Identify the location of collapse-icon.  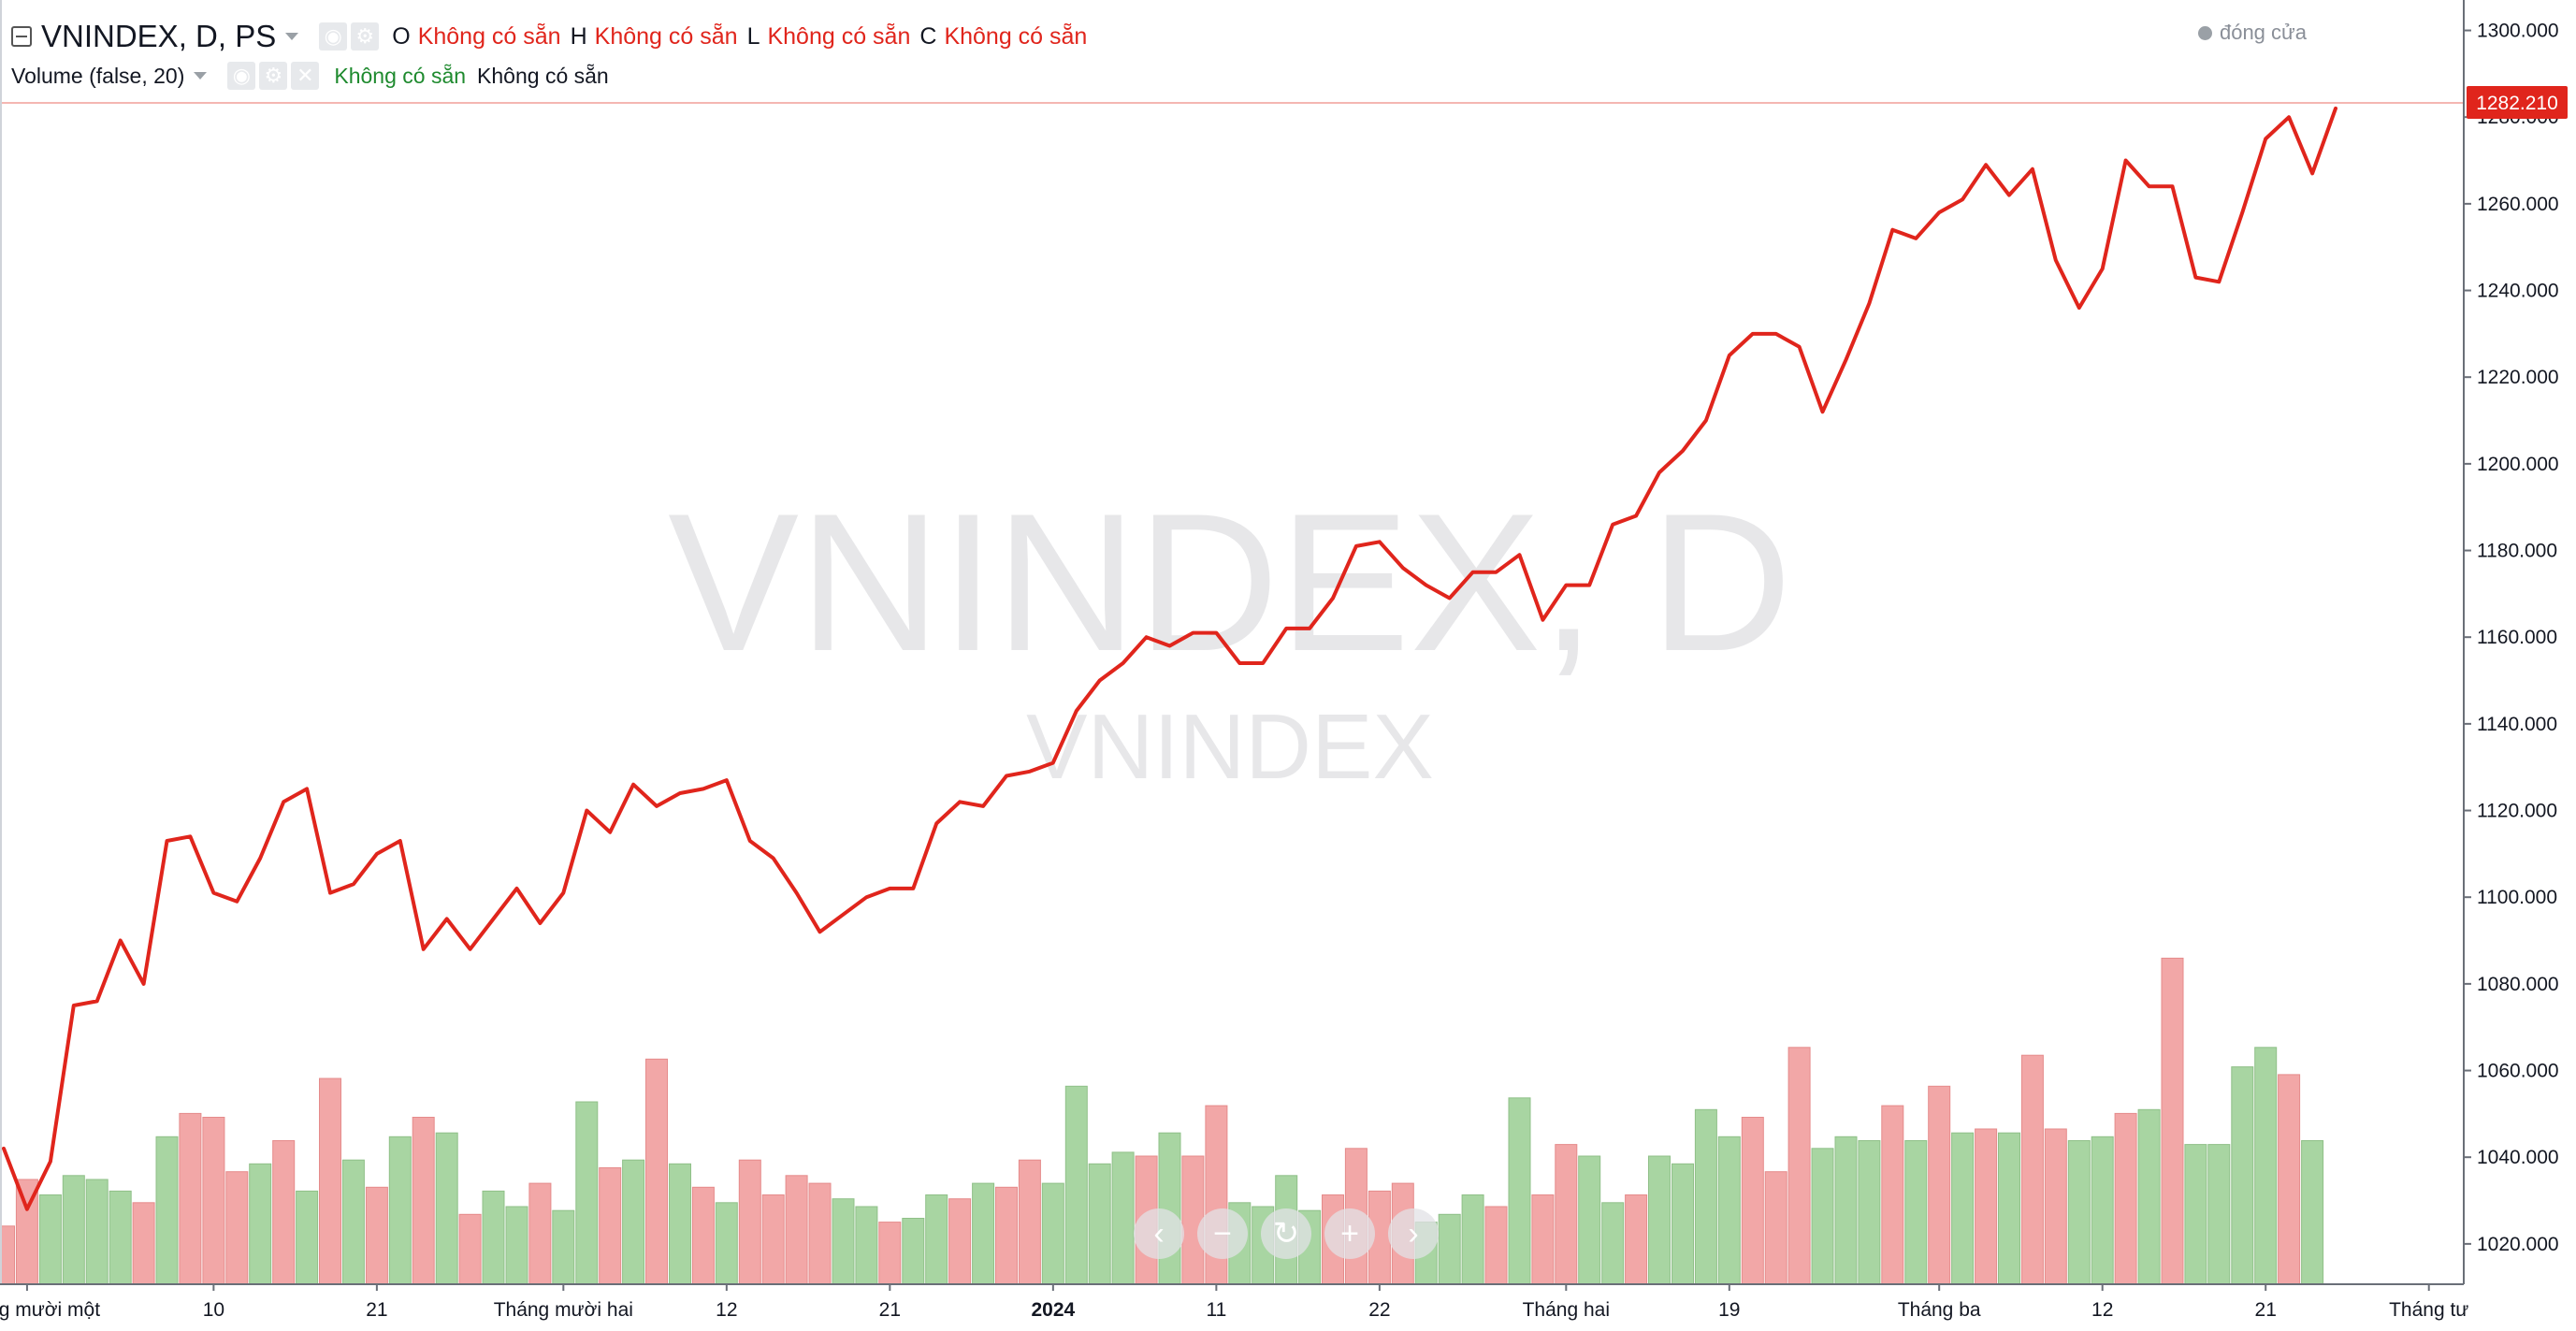
(21, 36).